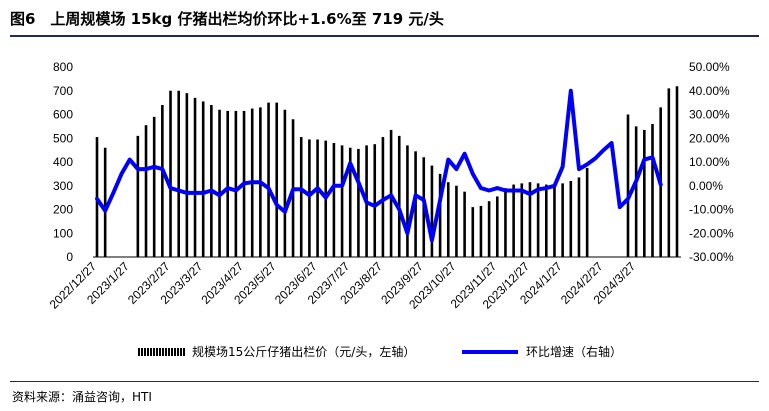 Image resolution: width=769 pixels, height=411 pixels. Describe the element at coordinates (709, 138) in the screenshot. I see `right-axis-tick-label: 20.00%` at that location.